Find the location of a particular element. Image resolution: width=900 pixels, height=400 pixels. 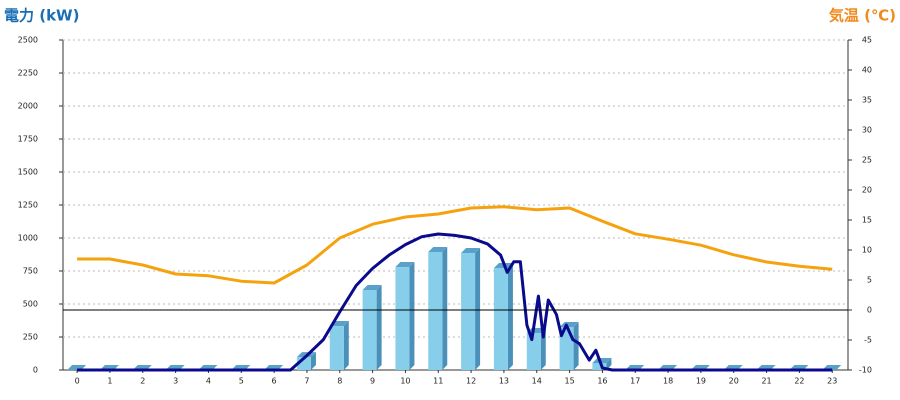

x-tick-label: 1 is located at coordinates (109, 381).